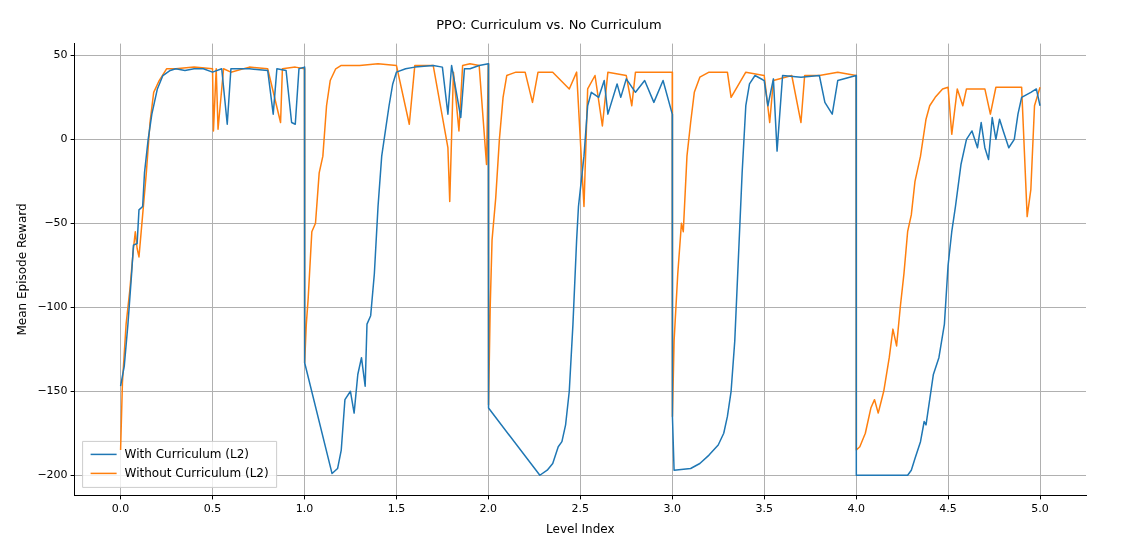 The height and width of the screenshot is (549, 1124). What do you see at coordinates (196, 472) in the screenshot?
I see `legend-label: Without Curriculum (L2)` at bounding box center [196, 472].